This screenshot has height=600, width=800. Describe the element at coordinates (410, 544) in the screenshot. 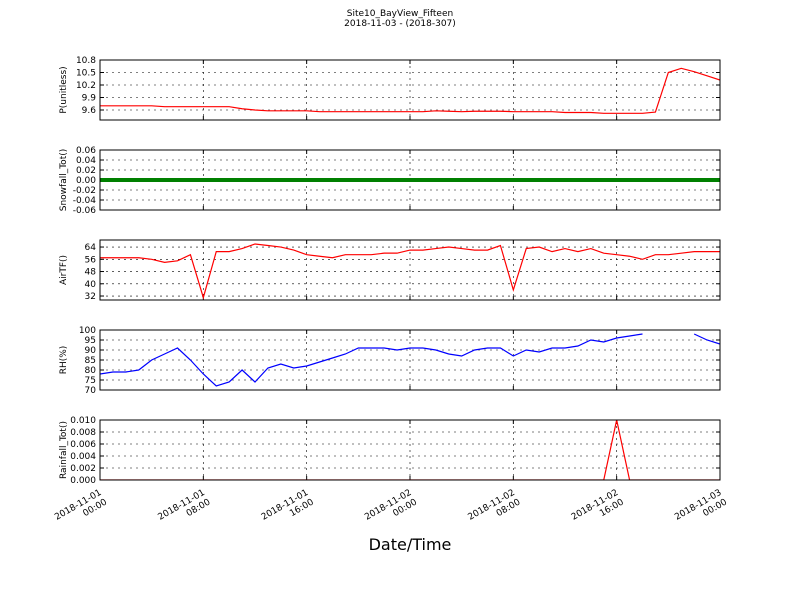

I see `x-axis-label: Date/Time` at that location.